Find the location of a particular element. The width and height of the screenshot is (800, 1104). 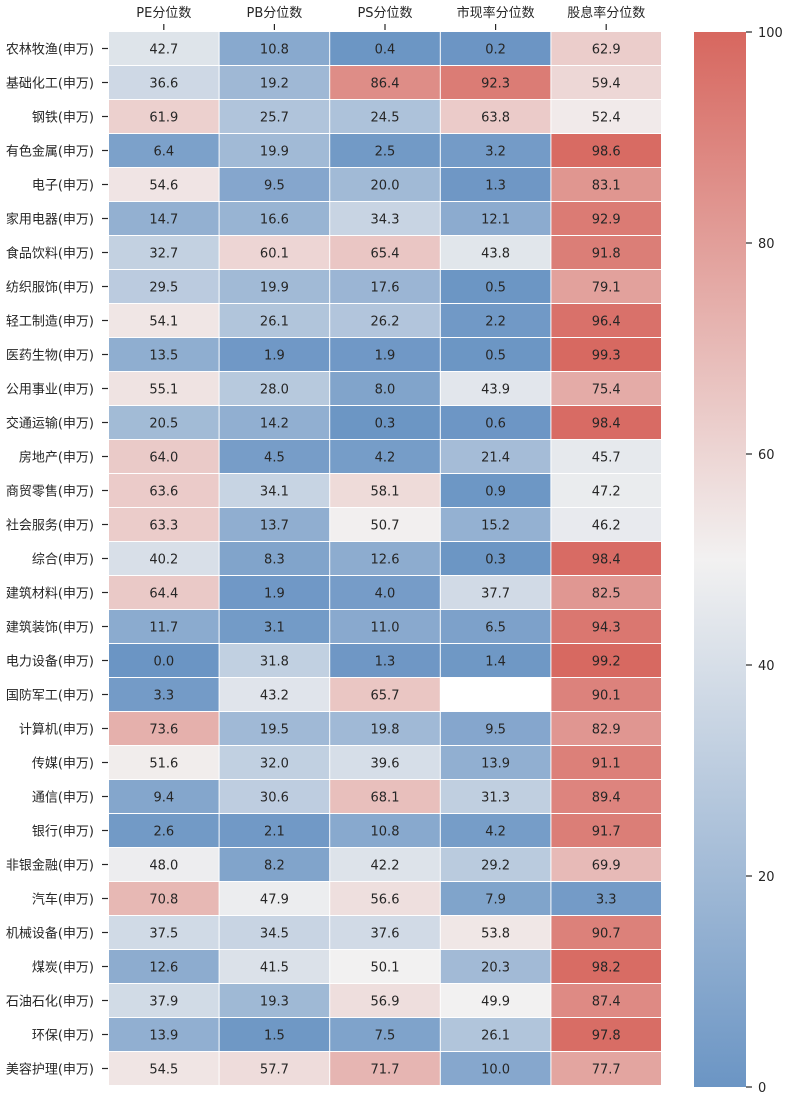

cell-value-label: 26.1 is located at coordinates (495, 1036).